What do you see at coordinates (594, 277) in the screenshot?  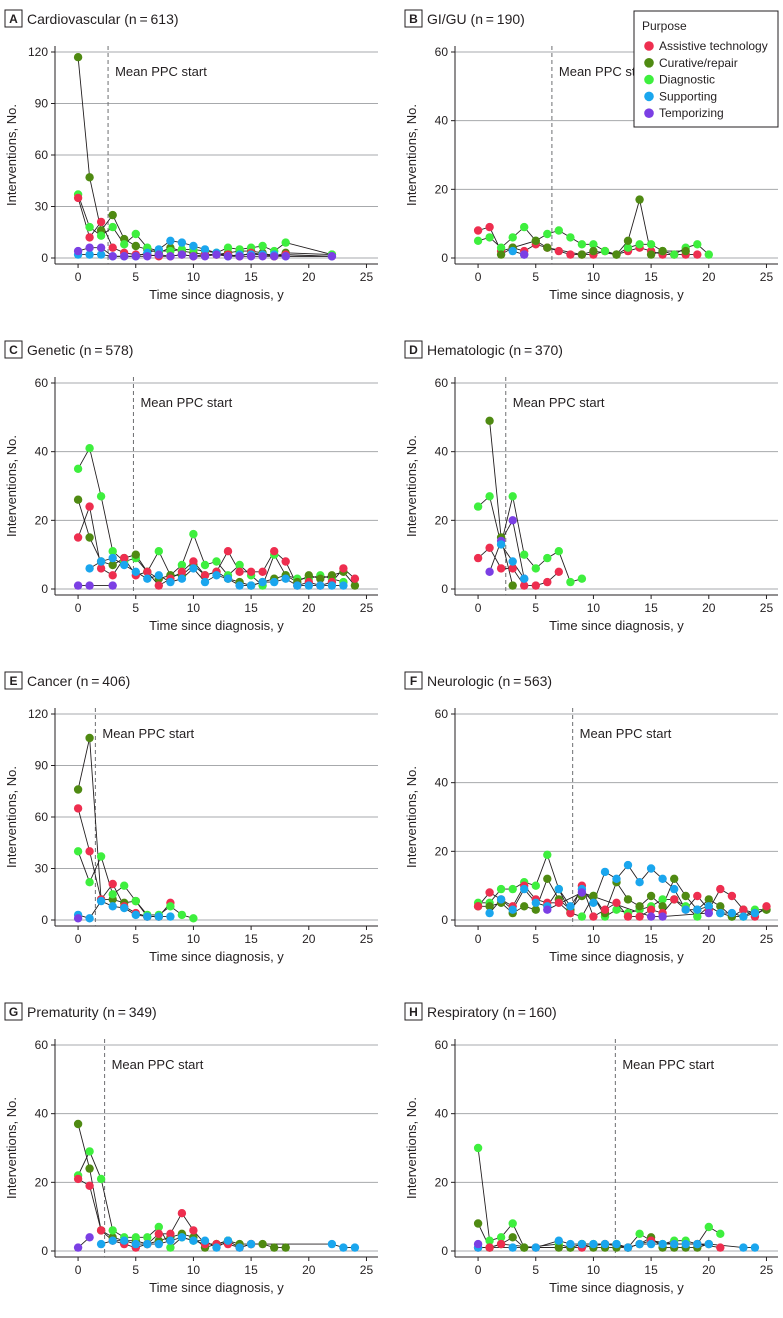 I see `x-tick-label: 10` at bounding box center [594, 277].